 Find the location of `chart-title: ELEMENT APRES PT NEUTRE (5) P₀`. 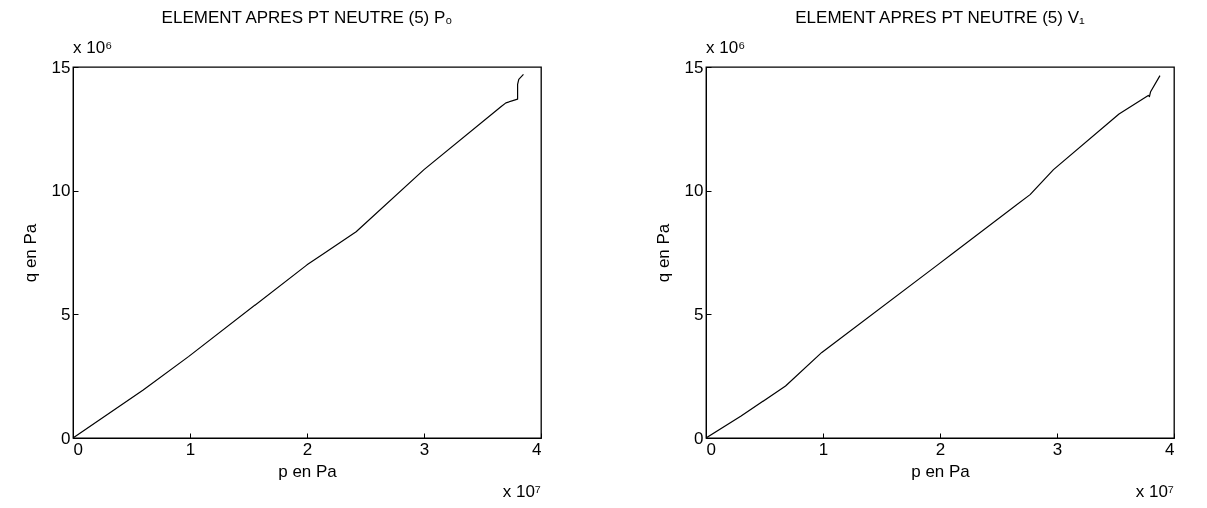

chart-title: ELEMENT APRES PT NEUTRE (5) P₀ is located at coordinates (307, 17).